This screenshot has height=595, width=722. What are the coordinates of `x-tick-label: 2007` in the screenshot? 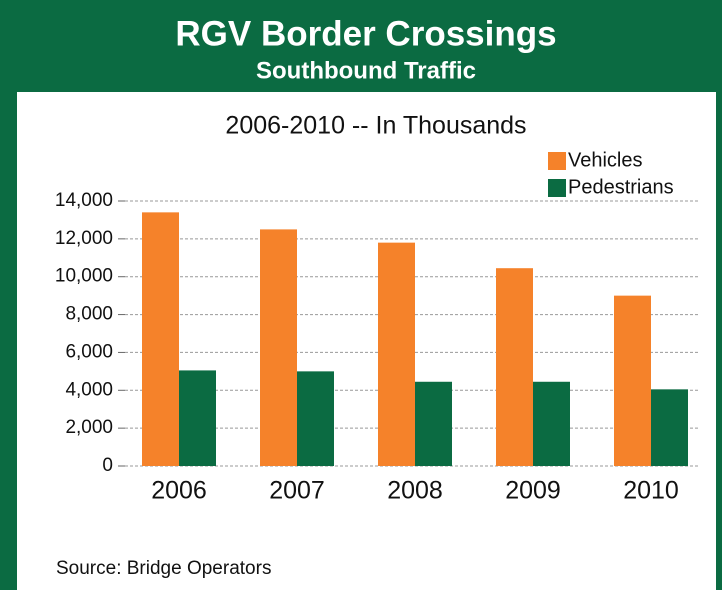 It's located at (297, 491).